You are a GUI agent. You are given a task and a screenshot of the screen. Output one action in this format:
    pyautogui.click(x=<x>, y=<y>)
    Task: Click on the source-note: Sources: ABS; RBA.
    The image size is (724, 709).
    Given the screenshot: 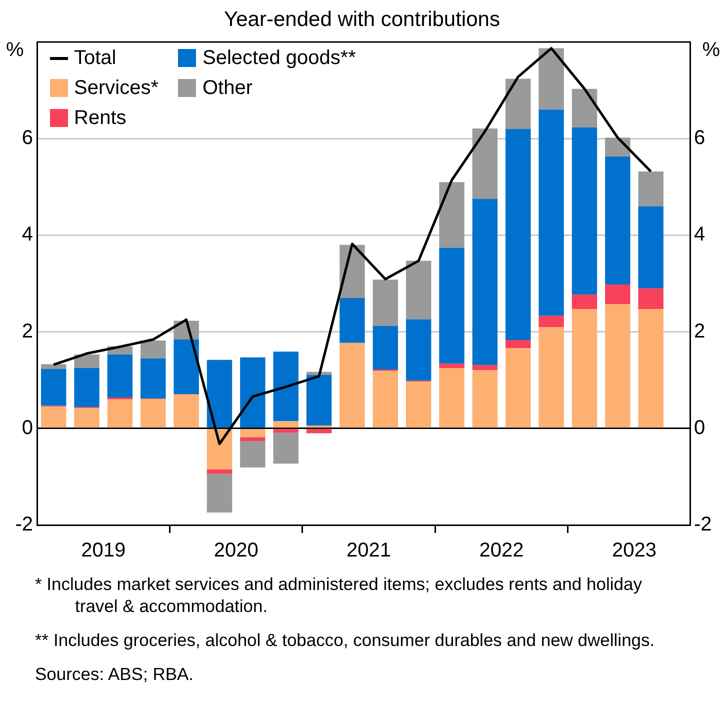 What is the action you would take?
    pyautogui.click(x=115, y=674)
    